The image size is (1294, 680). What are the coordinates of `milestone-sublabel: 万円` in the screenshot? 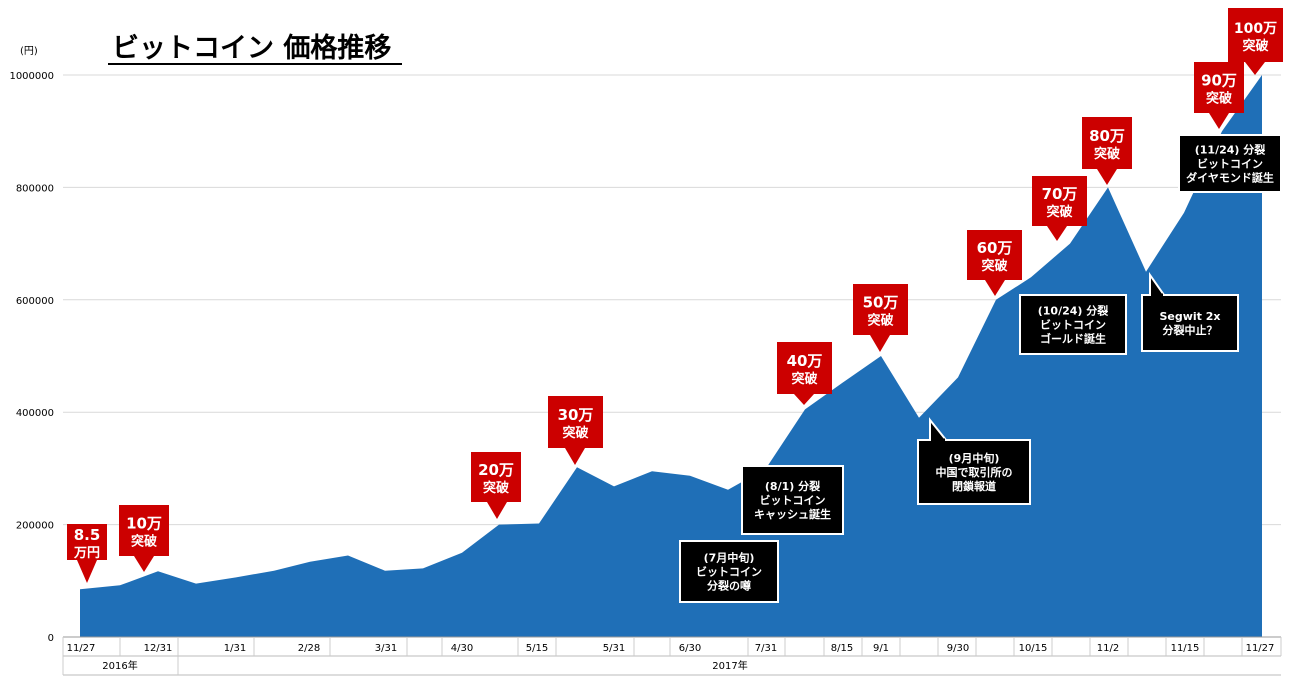 It's located at (86, 553).